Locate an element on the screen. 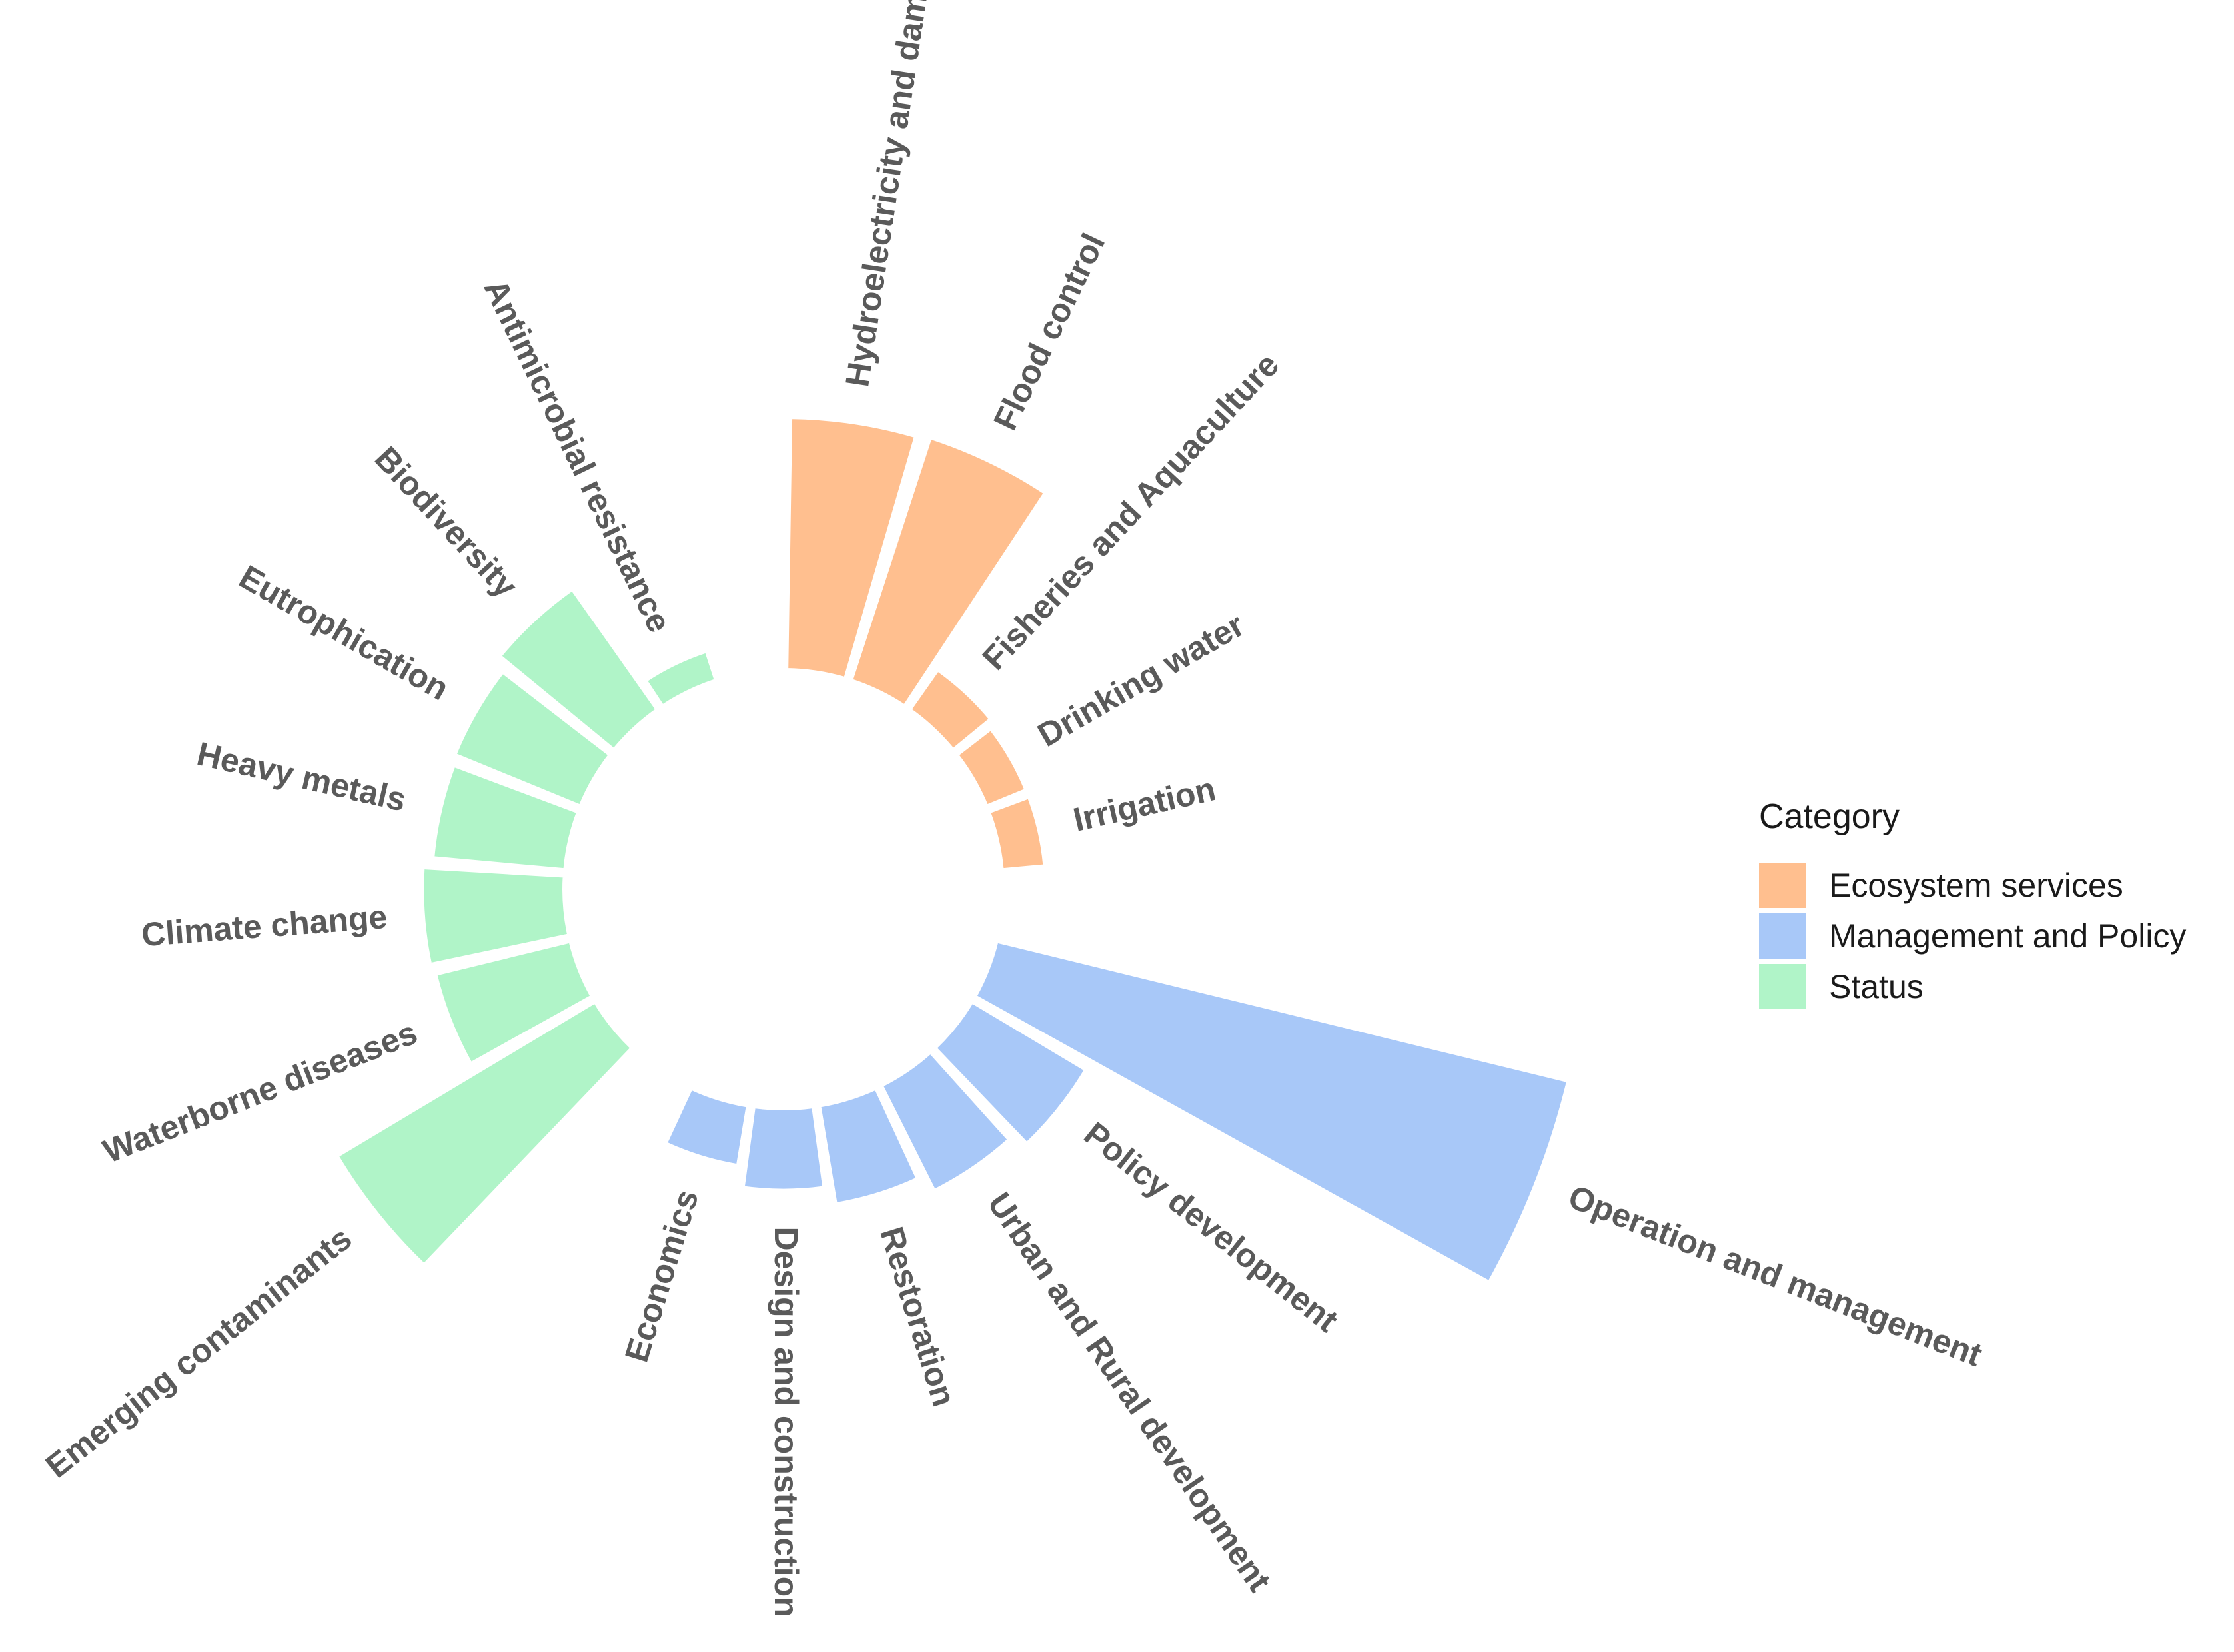 The height and width of the screenshot is (1652, 2234). bar-label-flood-control: Flood control is located at coordinates (1049, 332).